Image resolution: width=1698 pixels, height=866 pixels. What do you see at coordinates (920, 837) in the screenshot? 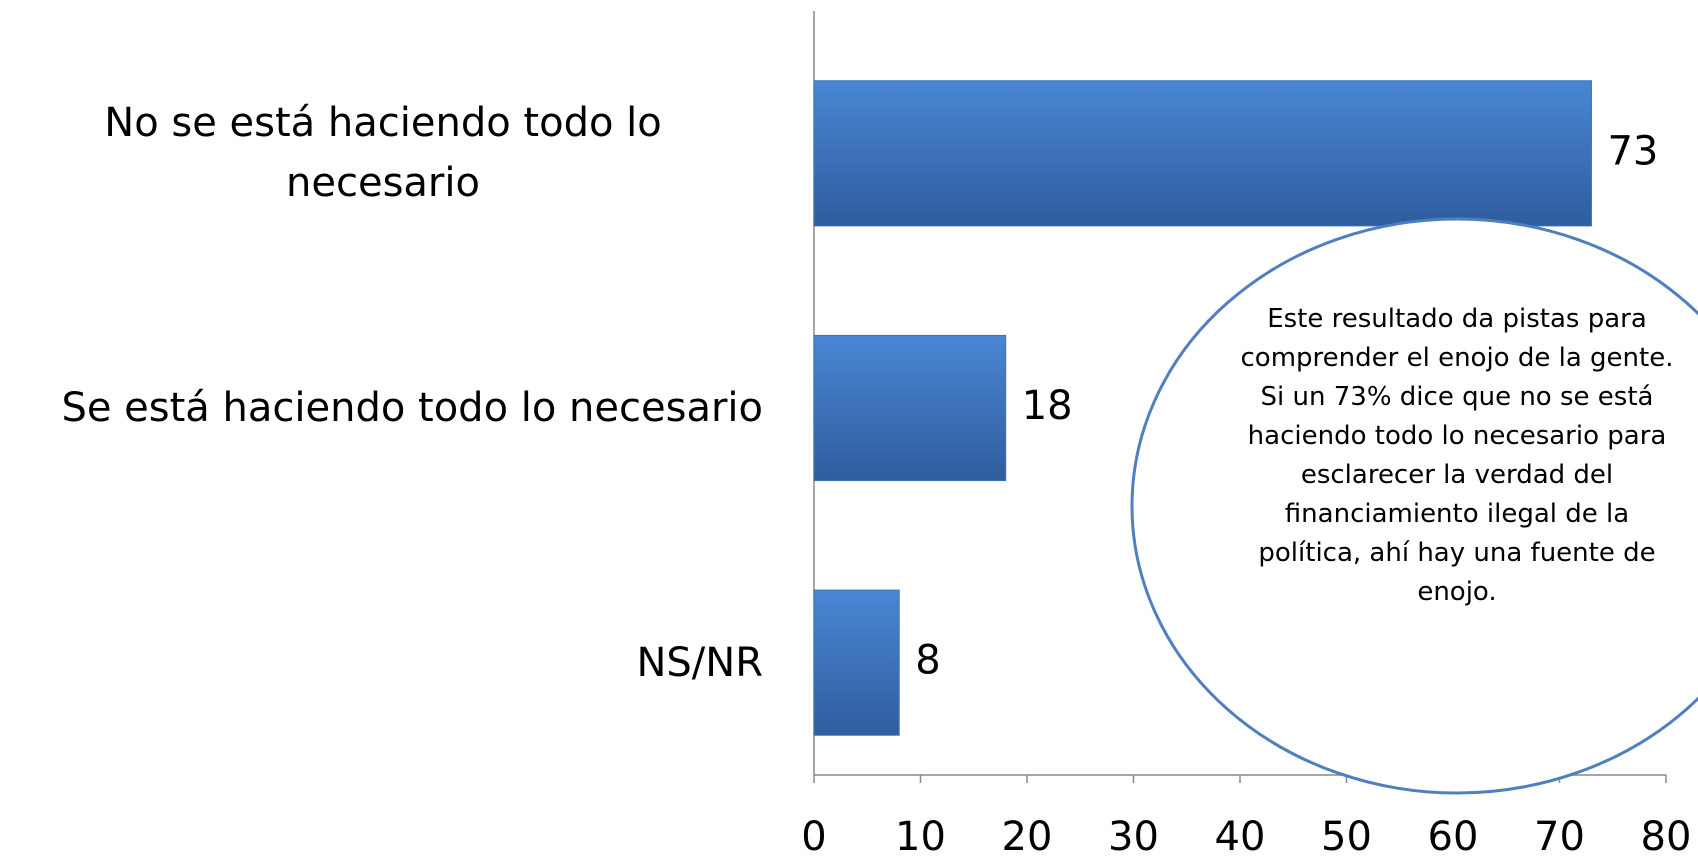
I see `x-tick-label: 10` at bounding box center [920, 837].